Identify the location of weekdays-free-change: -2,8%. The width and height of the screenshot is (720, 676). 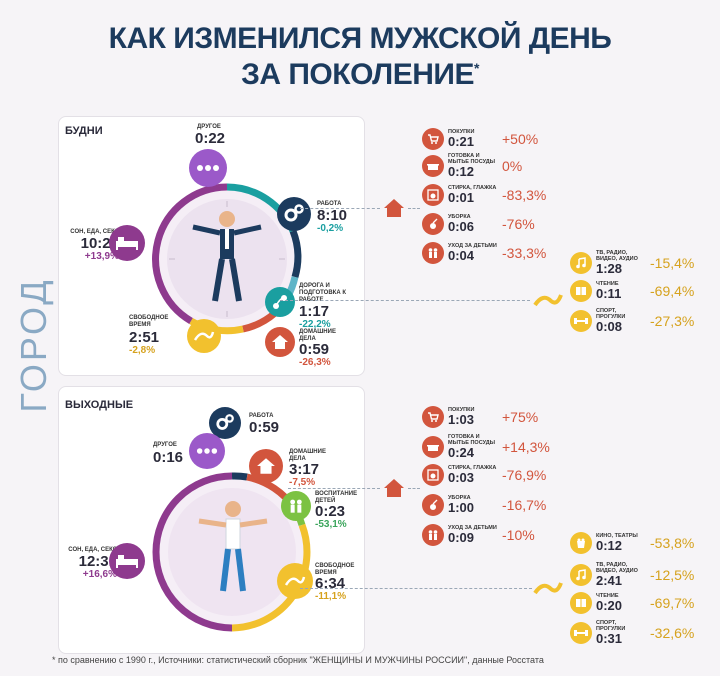
(142, 350).